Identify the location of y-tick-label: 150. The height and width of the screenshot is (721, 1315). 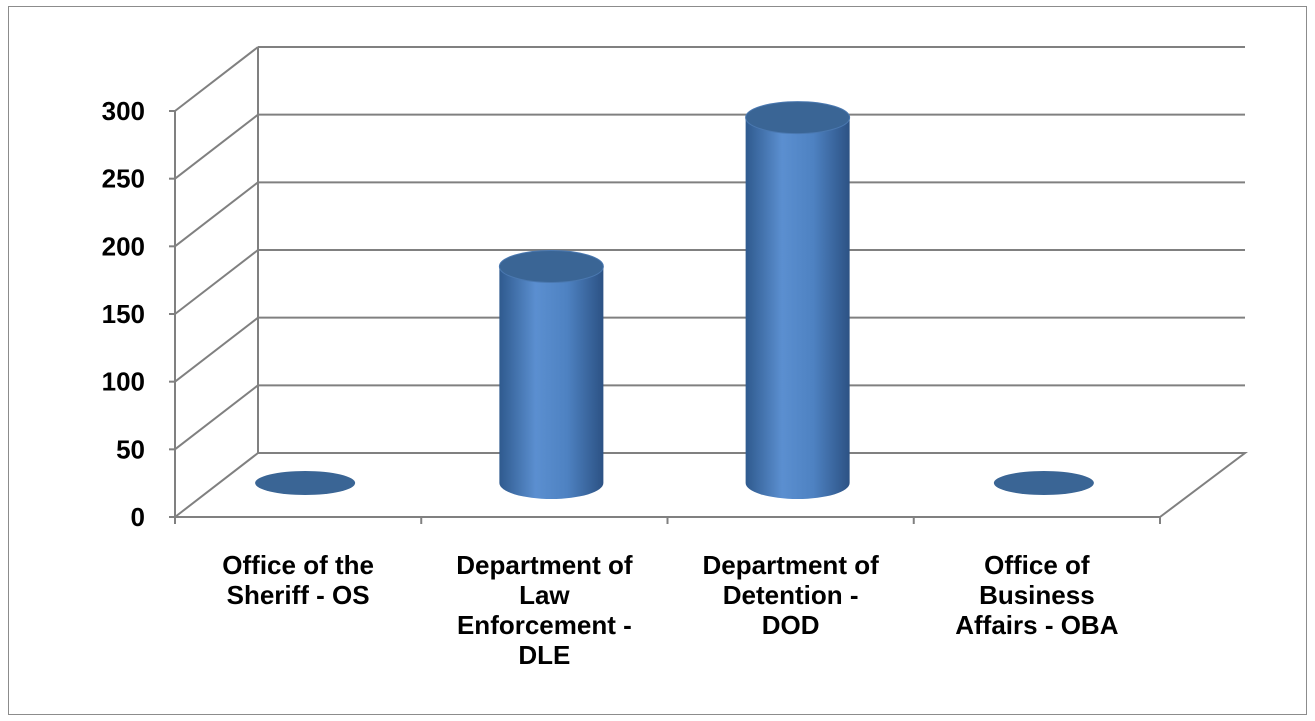
(123, 314).